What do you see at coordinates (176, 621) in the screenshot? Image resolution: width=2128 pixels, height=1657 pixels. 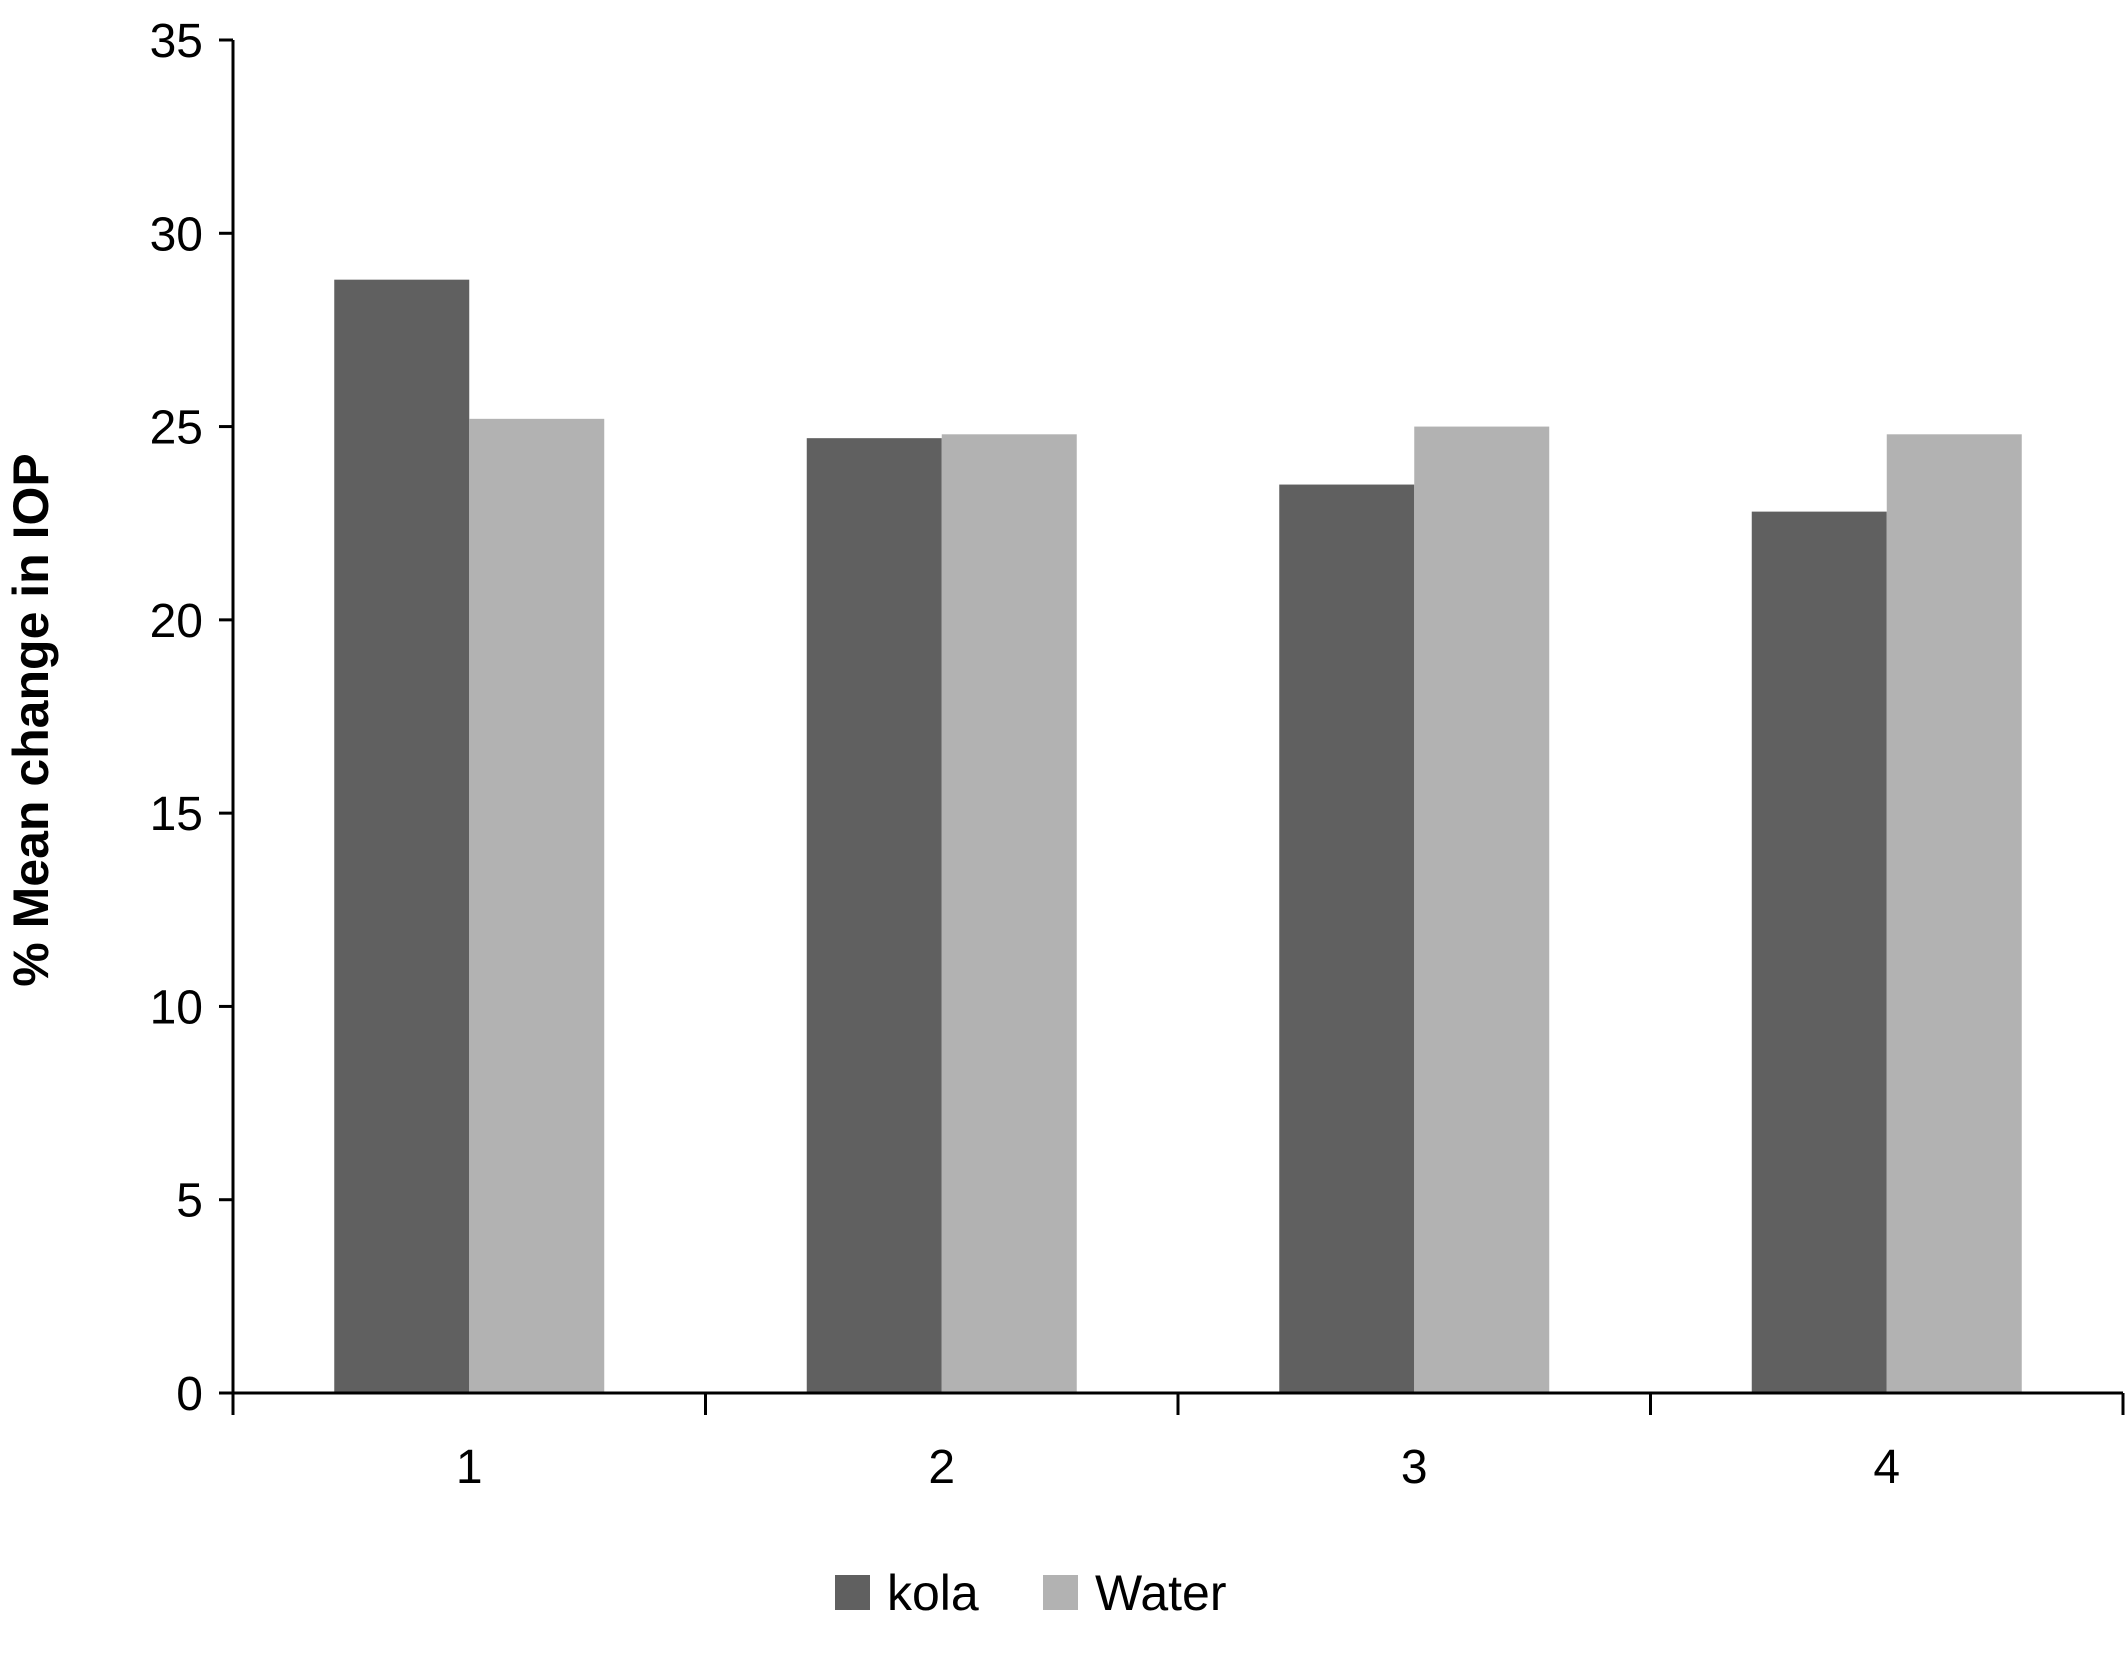 I see `y-tick-label: 20` at bounding box center [176, 621].